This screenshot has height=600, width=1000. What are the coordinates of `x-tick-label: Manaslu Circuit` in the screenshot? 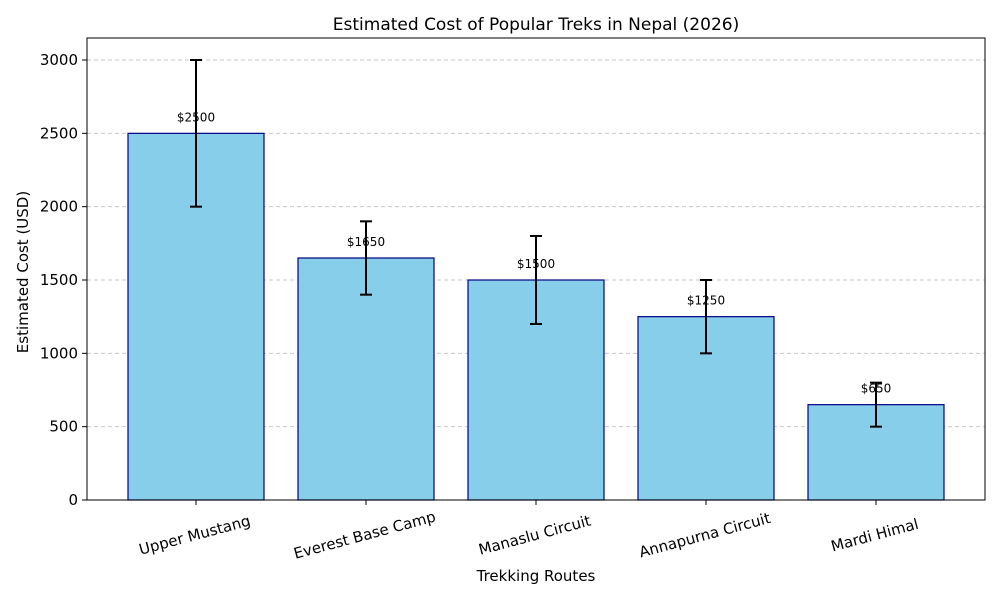 It's located at (535, 535).